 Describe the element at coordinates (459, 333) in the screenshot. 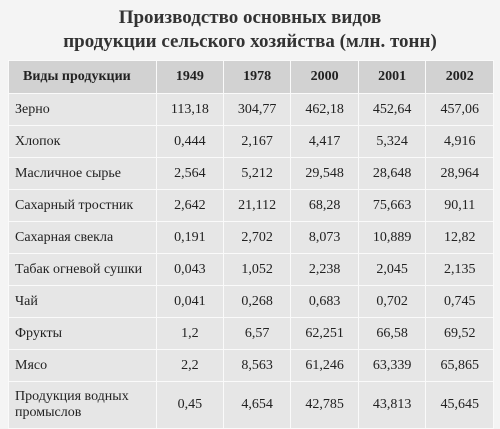

I see `cell: 69,52` at that location.